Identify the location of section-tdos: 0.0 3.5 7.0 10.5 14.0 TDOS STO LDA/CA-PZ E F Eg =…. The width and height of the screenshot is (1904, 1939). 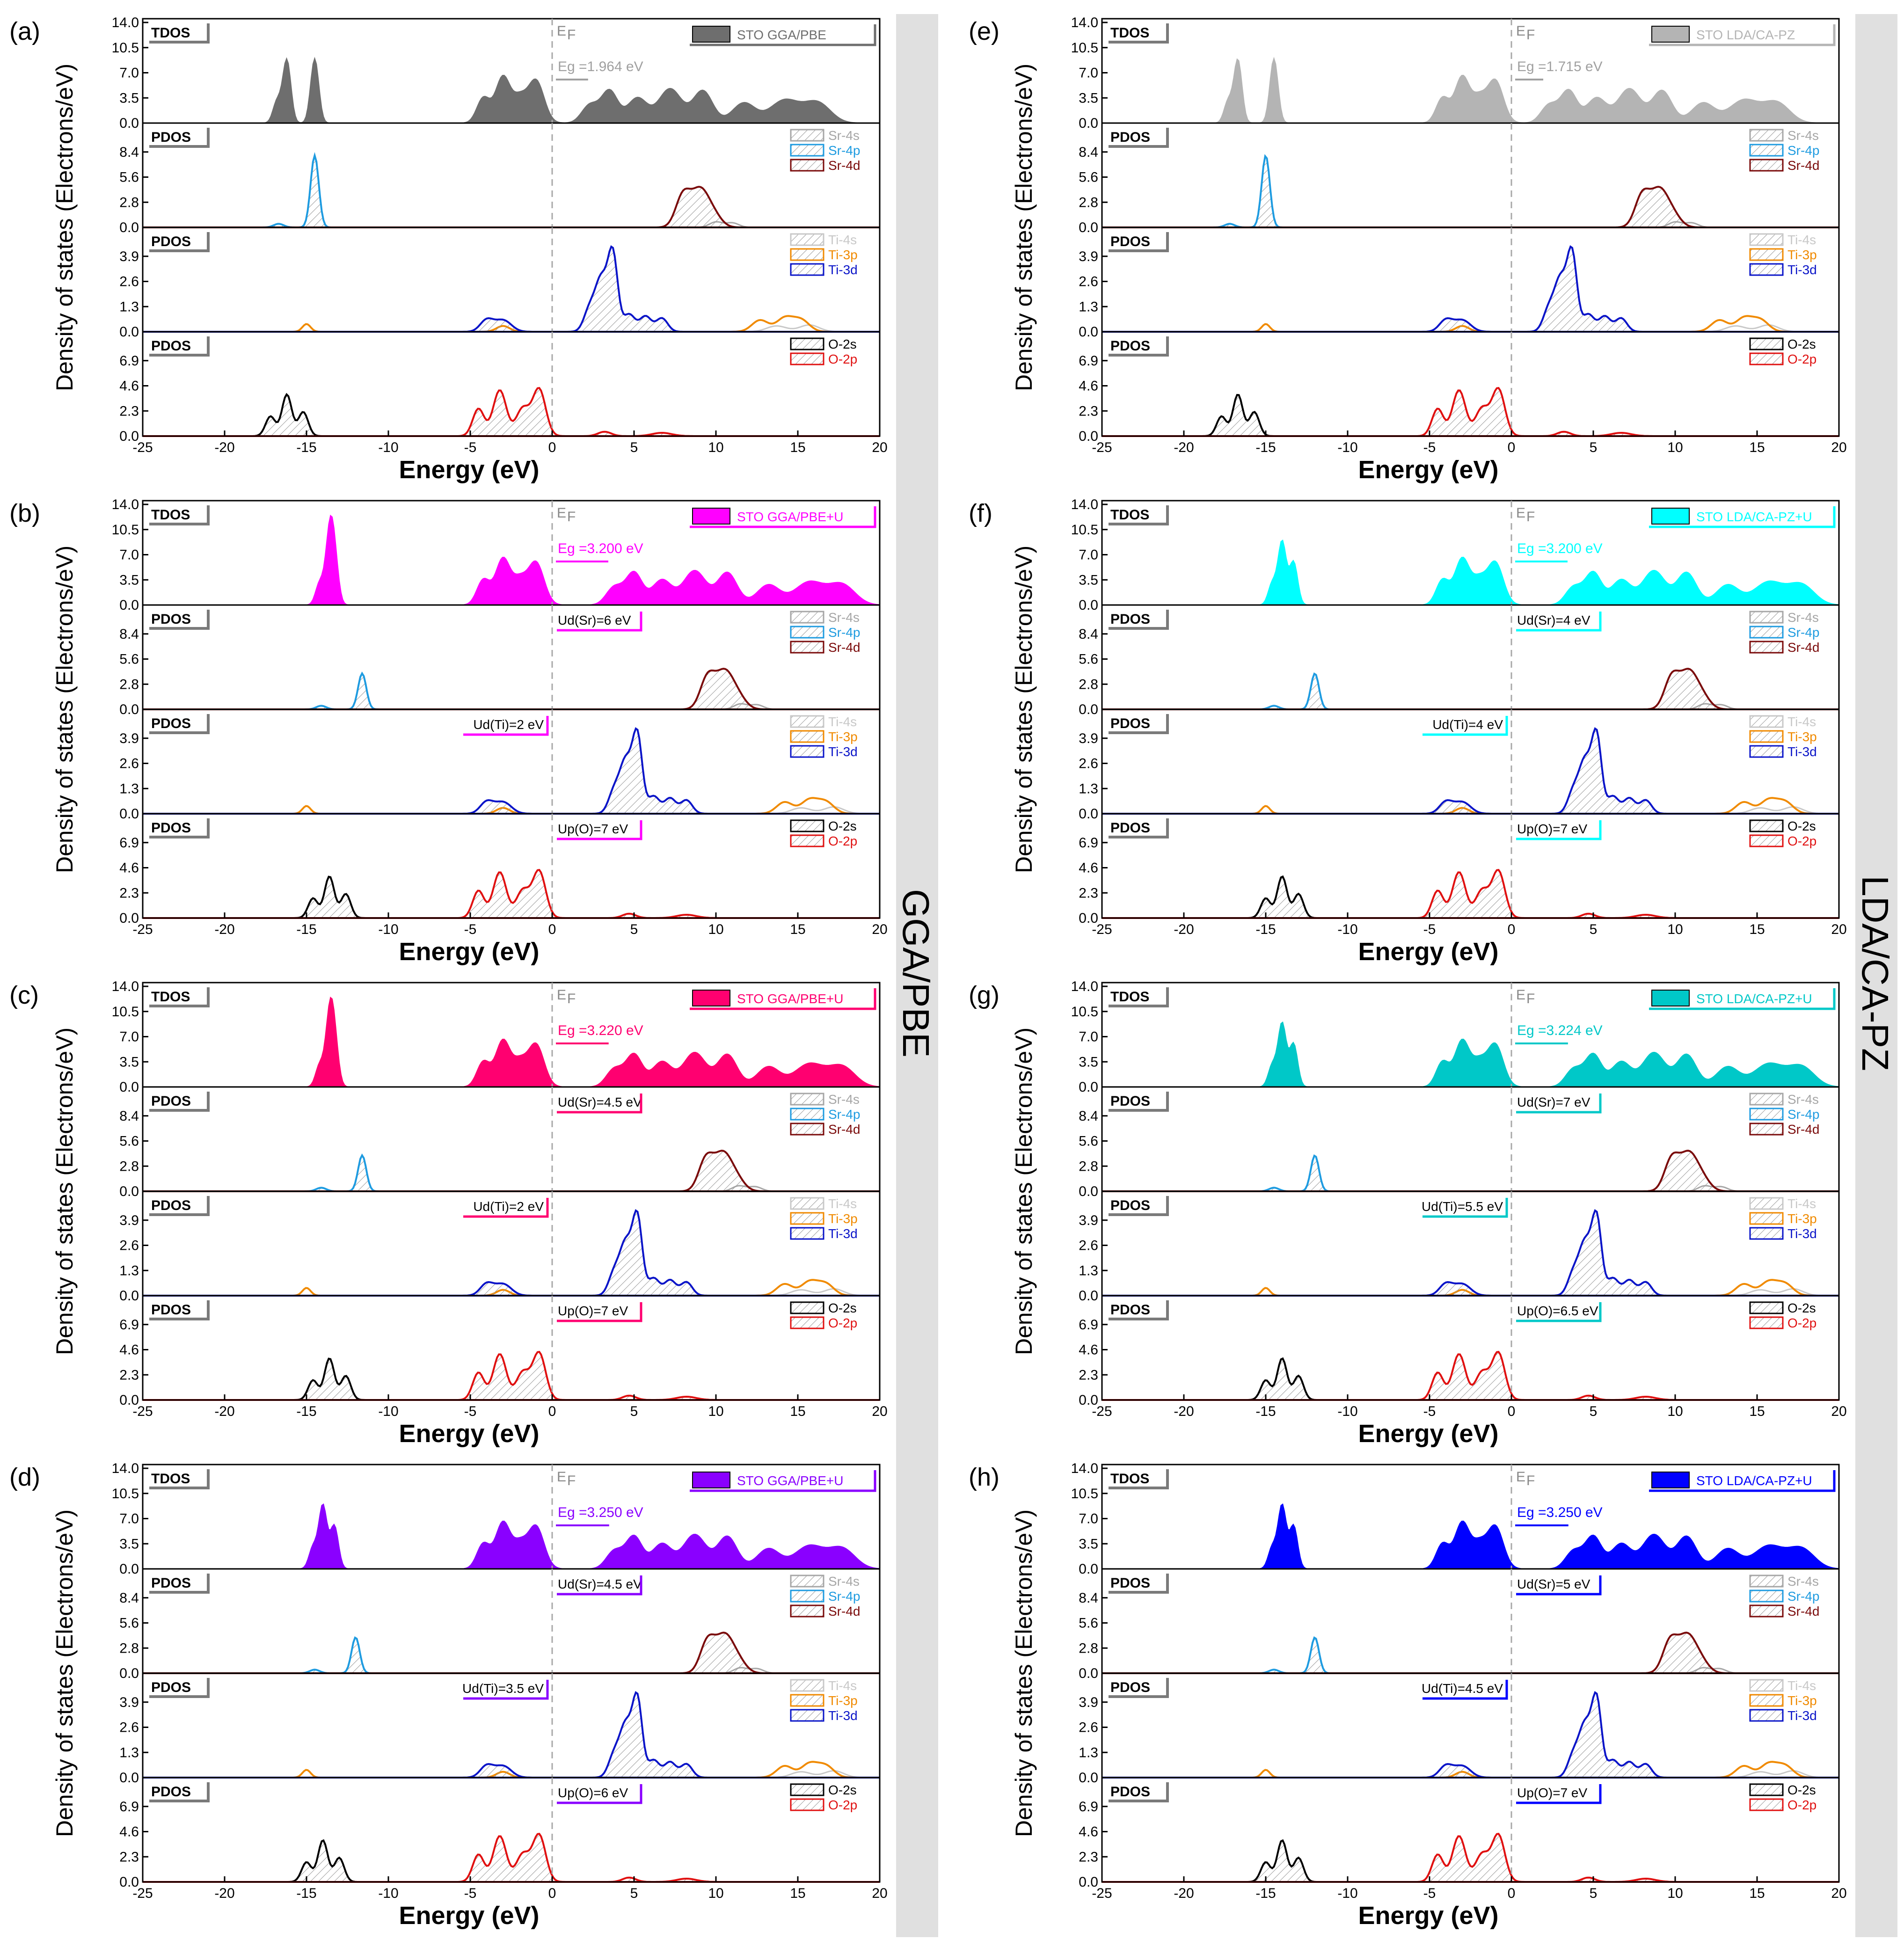
(1455, 73).